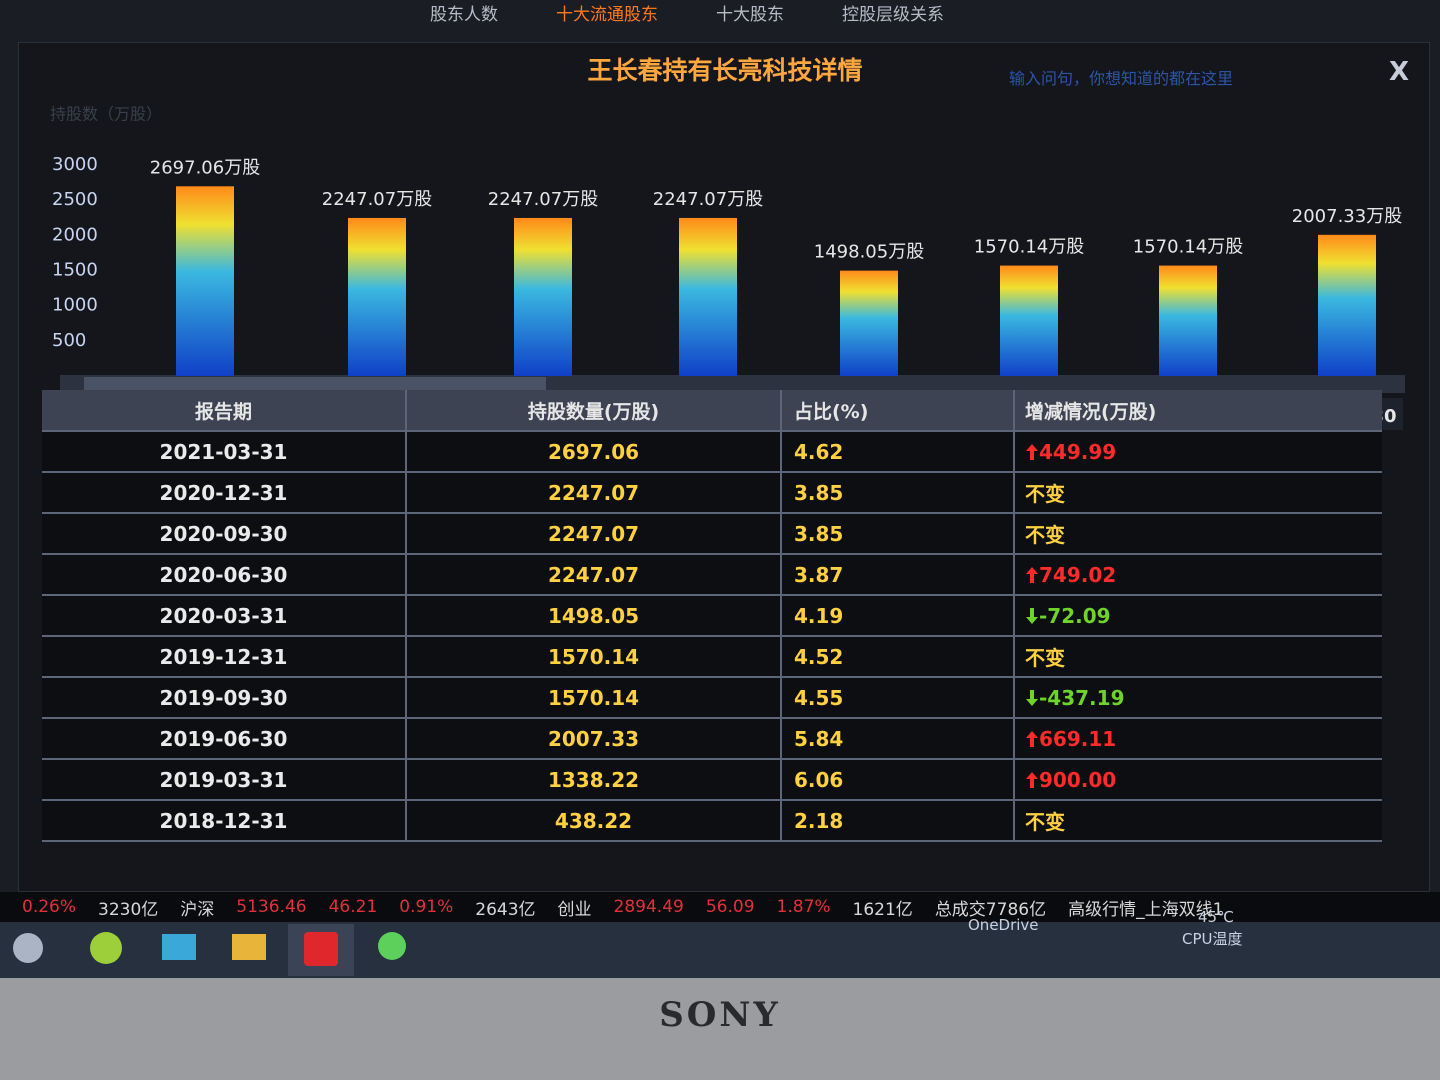 The height and width of the screenshot is (1080, 1440). I want to click on table-cell: 3.87, so click(898, 574).